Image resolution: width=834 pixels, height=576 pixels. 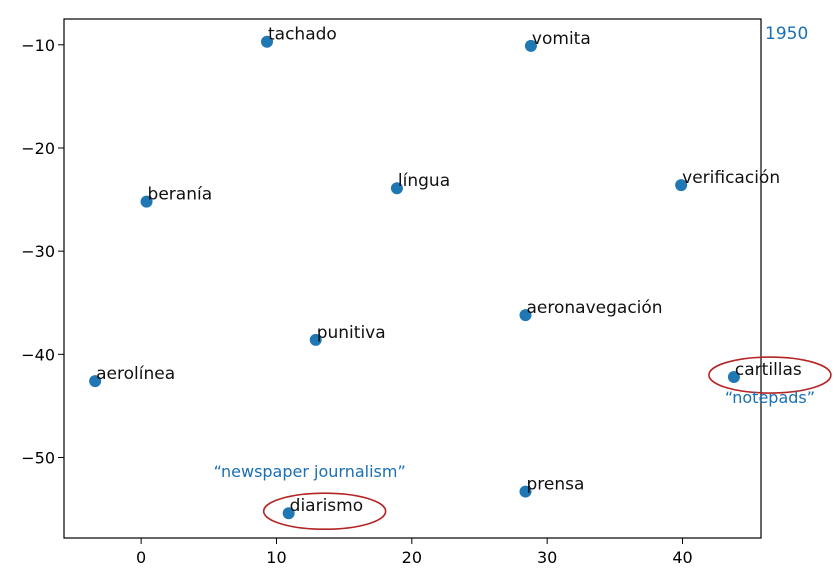 I want to click on point-label: aerolínea, so click(x=135, y=374).